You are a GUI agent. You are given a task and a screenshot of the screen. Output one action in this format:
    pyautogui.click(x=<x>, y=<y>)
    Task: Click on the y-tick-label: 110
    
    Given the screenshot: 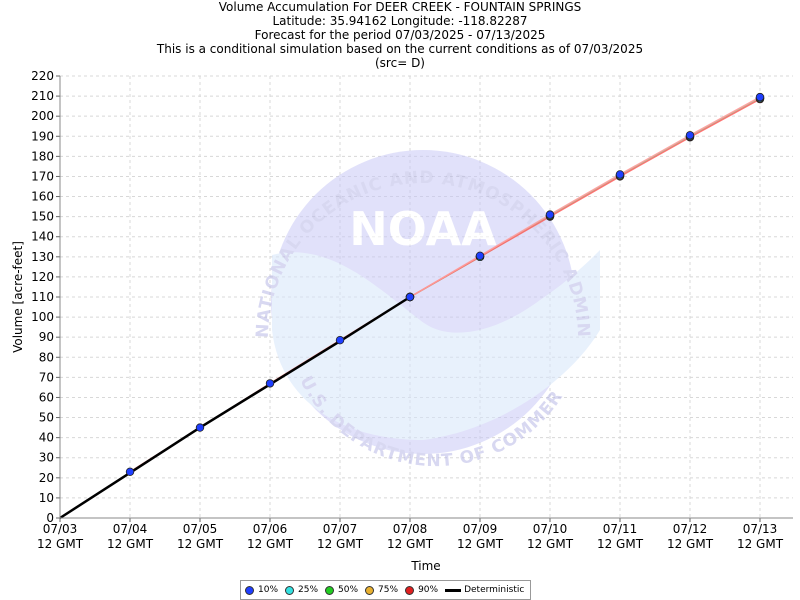 What is the action you would take?
    pyautogui.click(x=42, y=297)
    